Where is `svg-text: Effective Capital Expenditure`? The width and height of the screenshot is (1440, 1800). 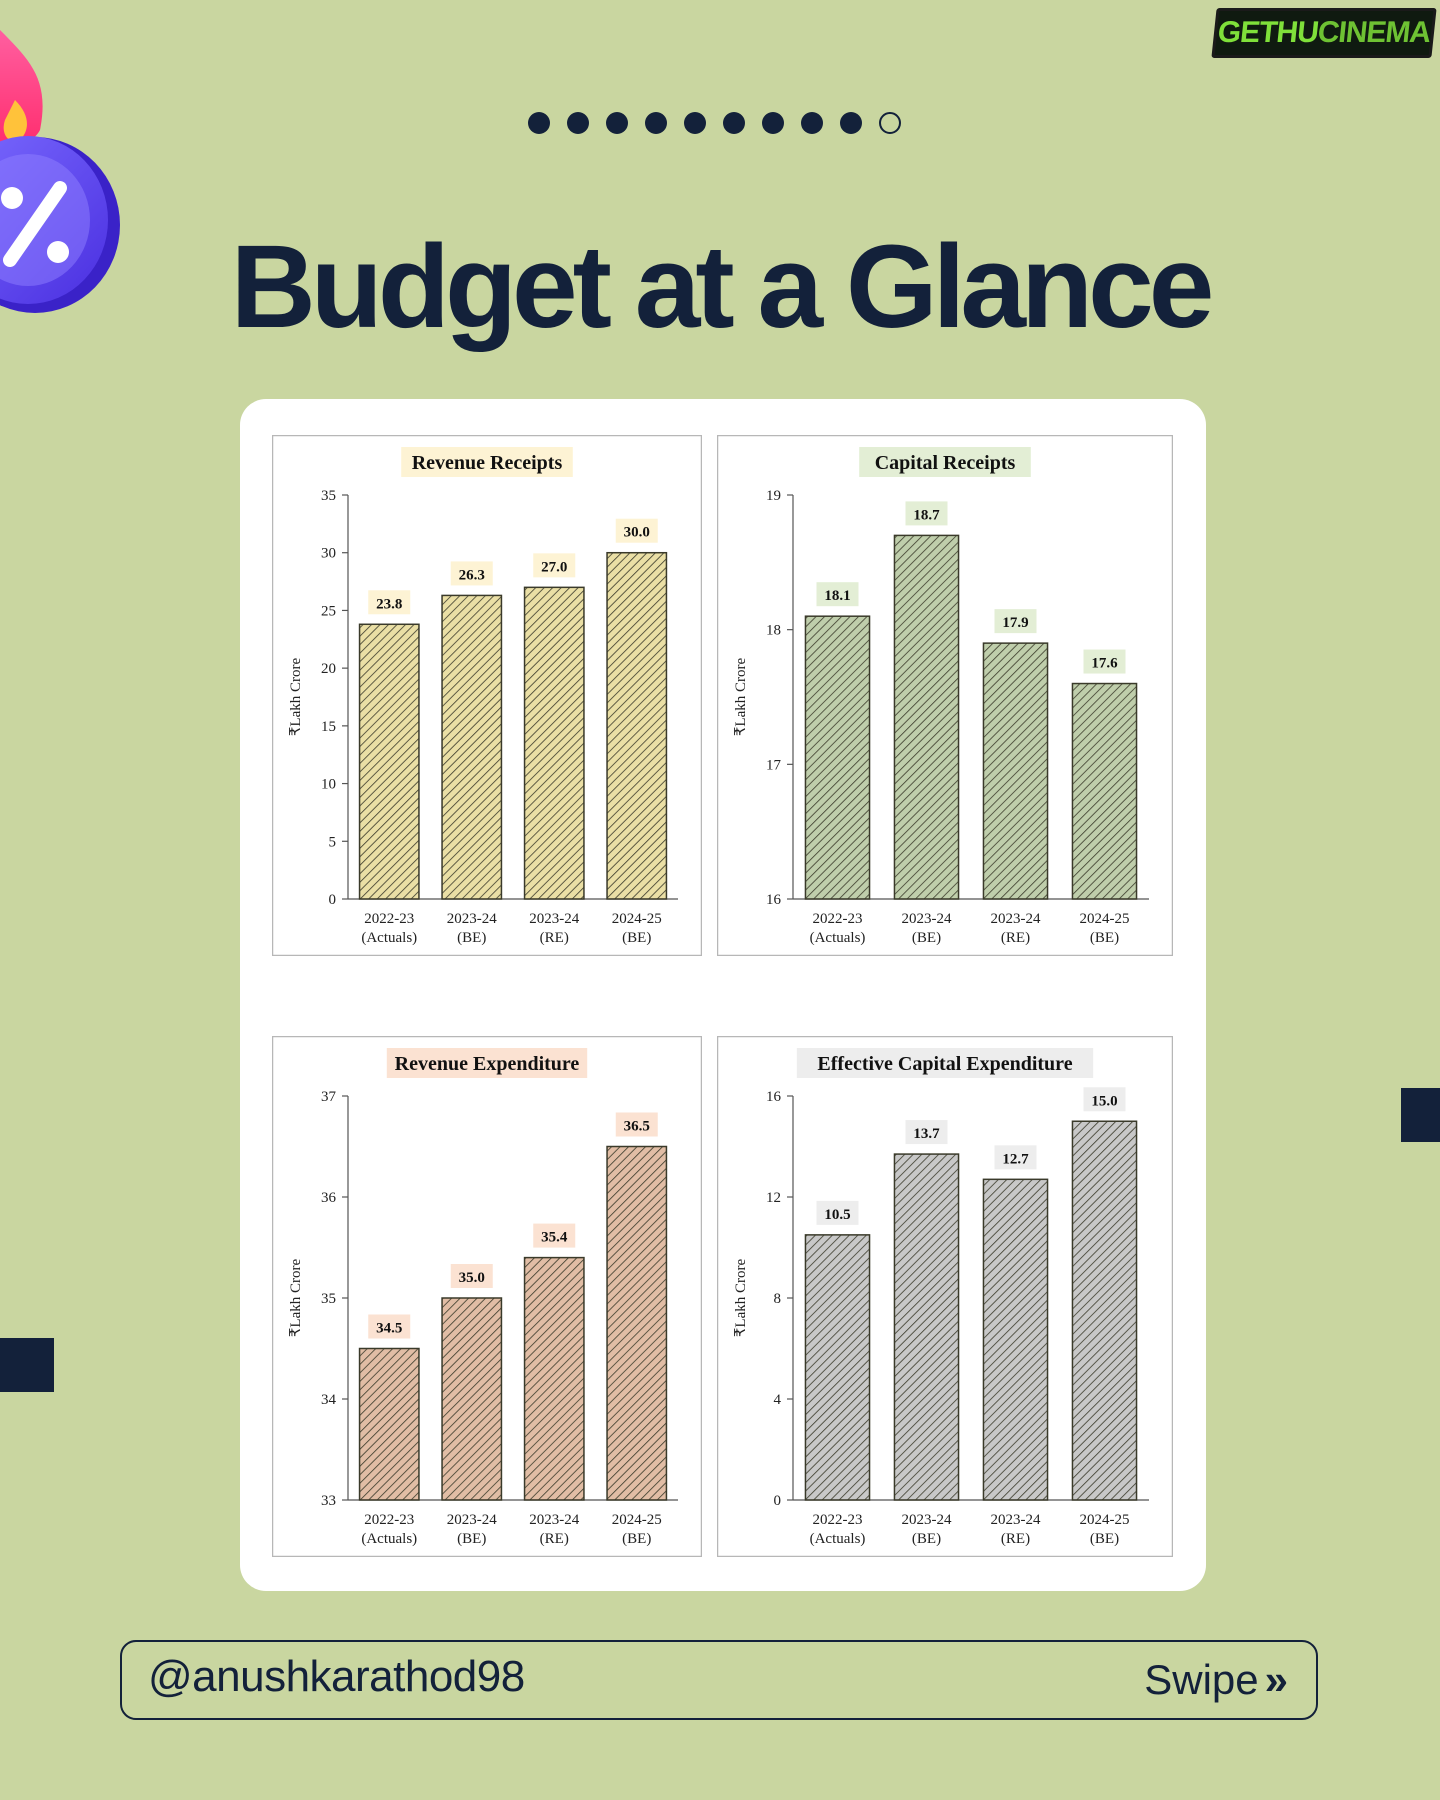 svg-text: Effective Capital Expenditure is located at coordinates (944, 1064).